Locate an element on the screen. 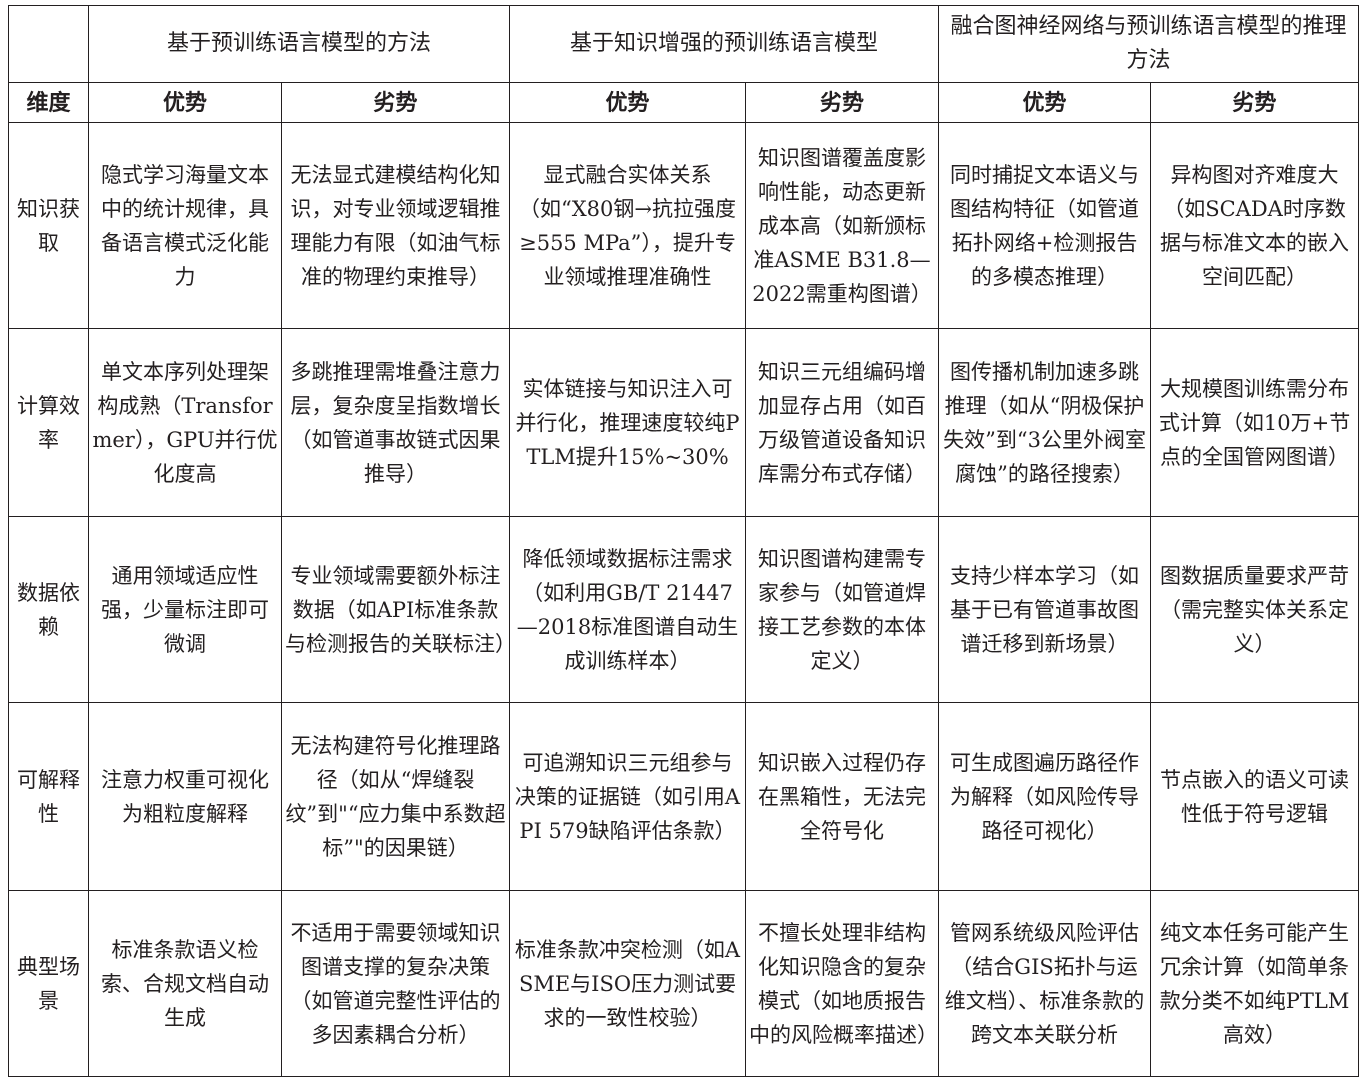 The image size is (1362, 1080). disadvantage-cell: 节点嵌入的语义可读性低于符号逻辑 is located at coordinates (1255, 796).